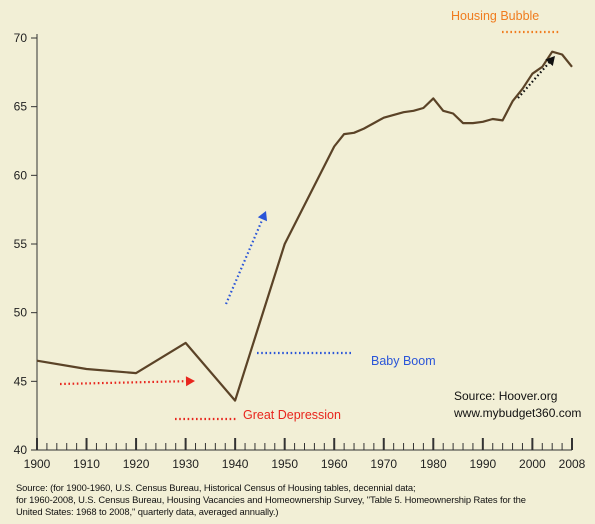 The width and height of the screenshot is (595, 524). What do you see at coordinates (136, 464) in the screenshot?
I see `x-tick-label: 1920` at bounding box center [136, 464].